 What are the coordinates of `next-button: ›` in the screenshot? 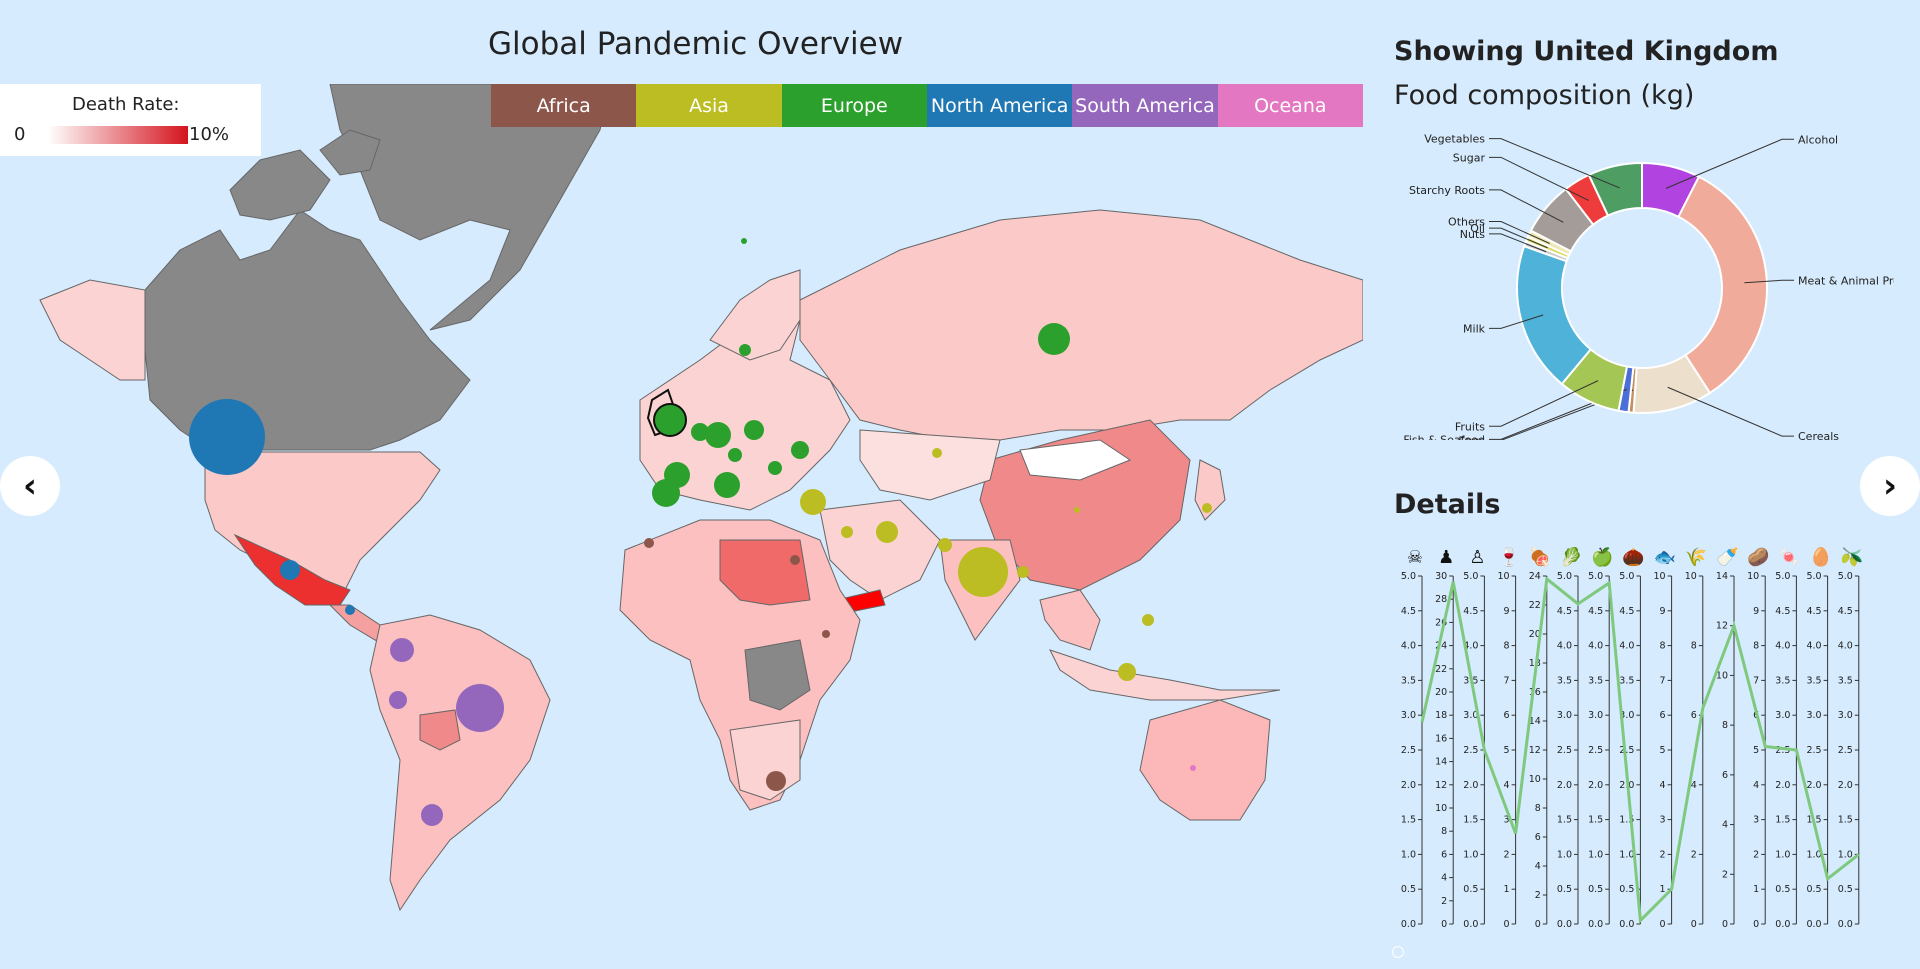 It's located at (1890, 486).